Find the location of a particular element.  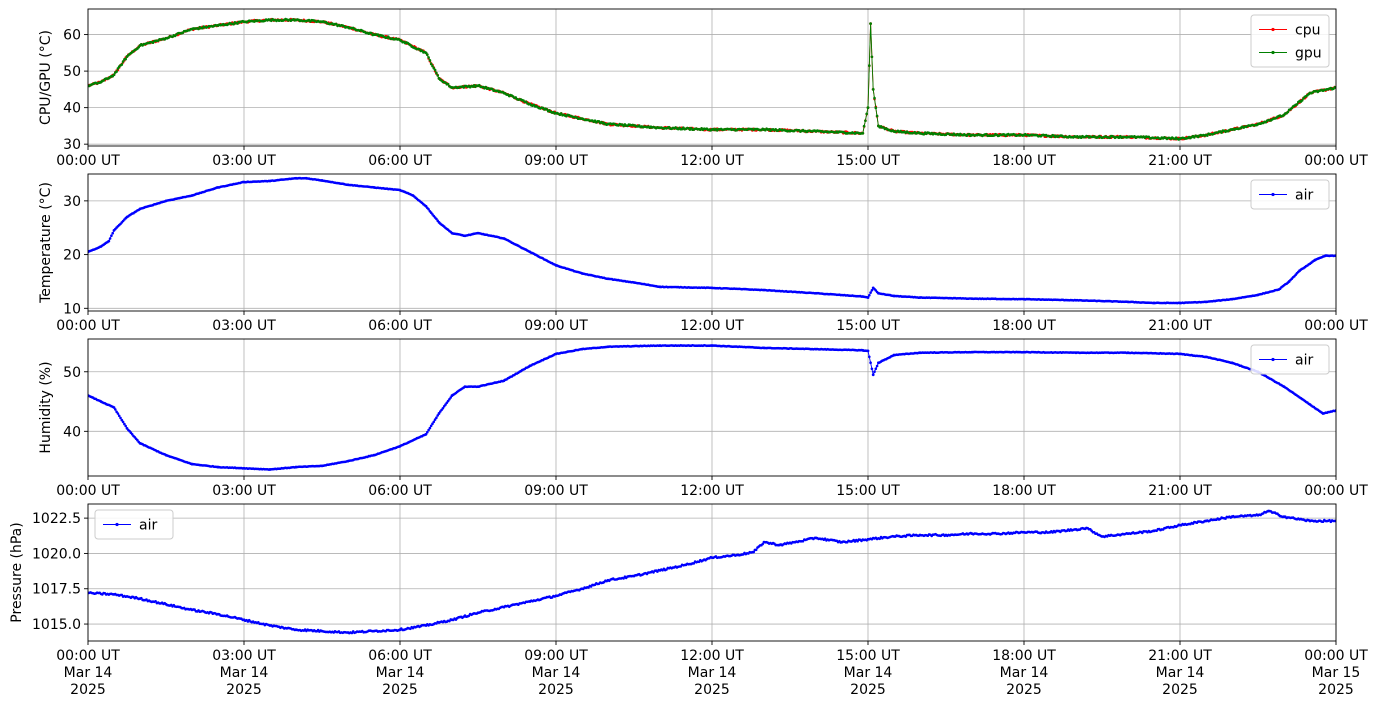

legend: air is located at coordinates (1290, 194).